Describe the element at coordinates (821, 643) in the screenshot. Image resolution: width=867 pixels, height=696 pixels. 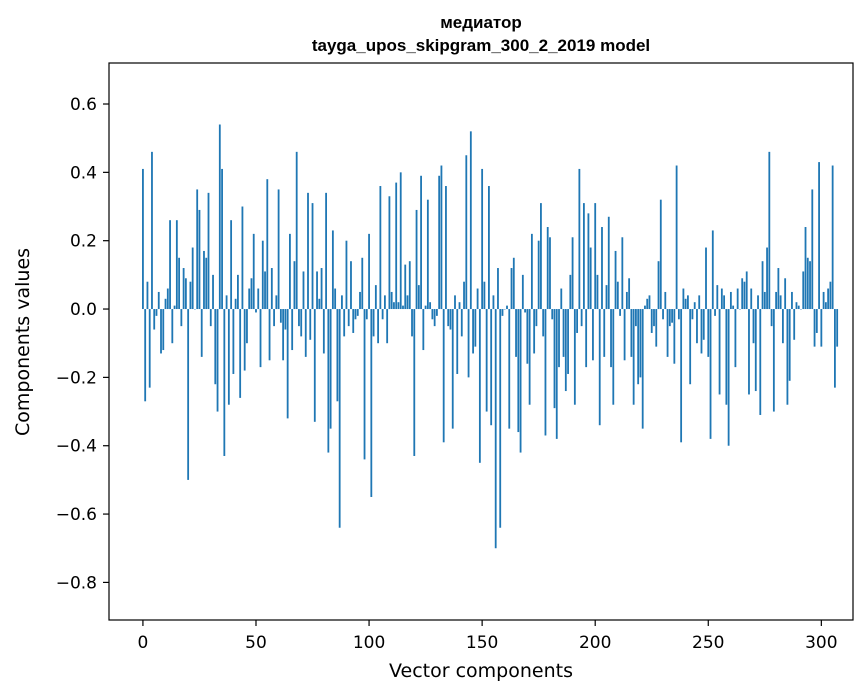
I see `x-tick-label-300: 300` at that location.